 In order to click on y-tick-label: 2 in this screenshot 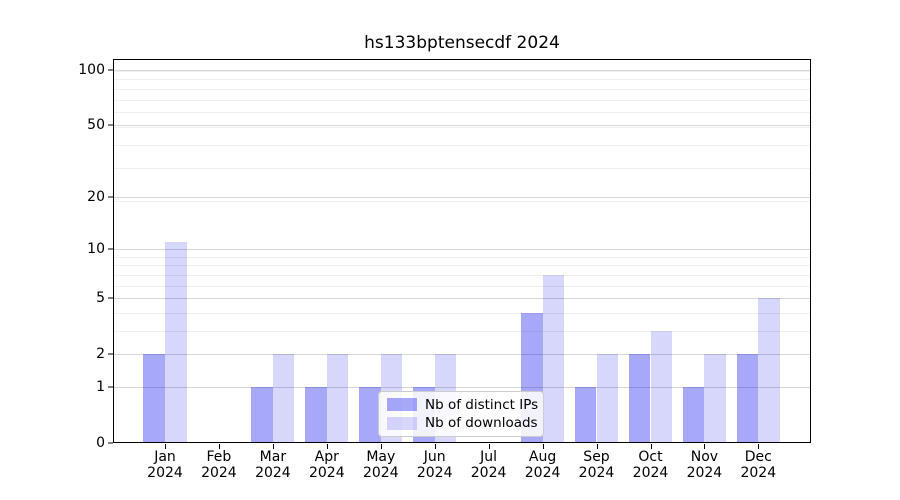, I will do `click(100, 354)`.